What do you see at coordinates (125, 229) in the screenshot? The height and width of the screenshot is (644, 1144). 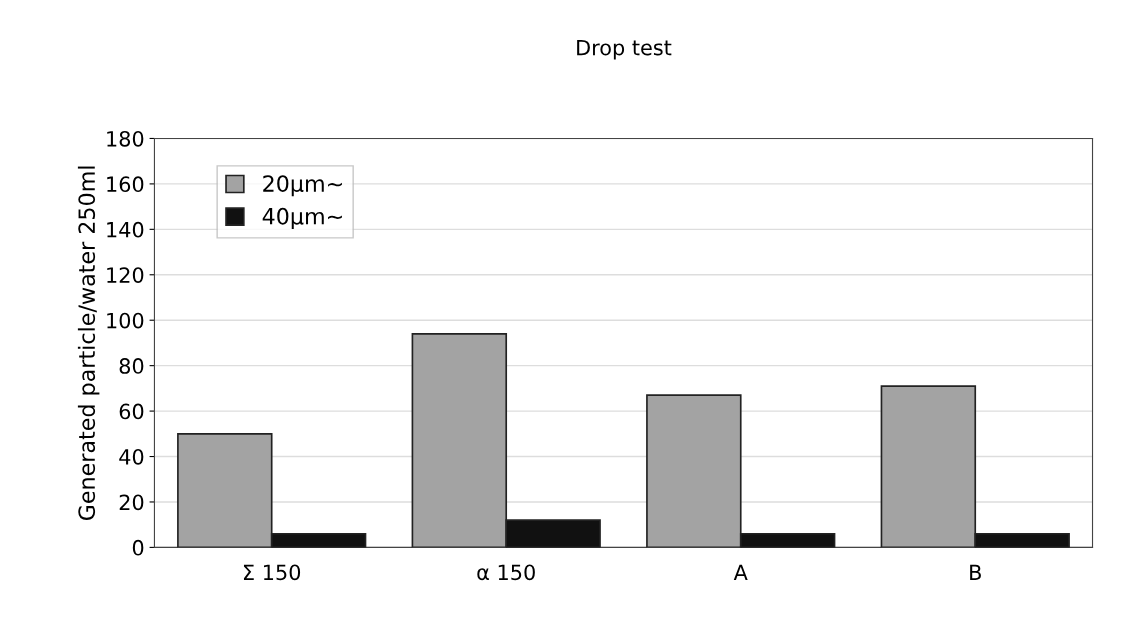 I see `y-tick-label: 140` at bounding box center [125, 229].